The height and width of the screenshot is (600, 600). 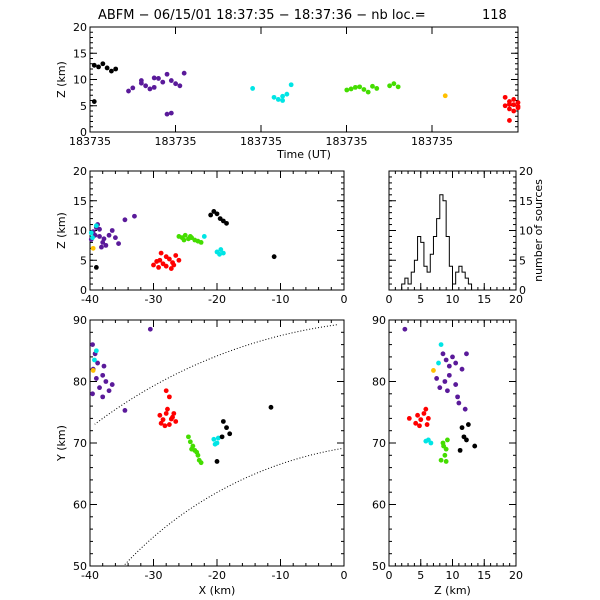 I want to click on time-height-ylabel: Z (km), so click(x=61, y=79).